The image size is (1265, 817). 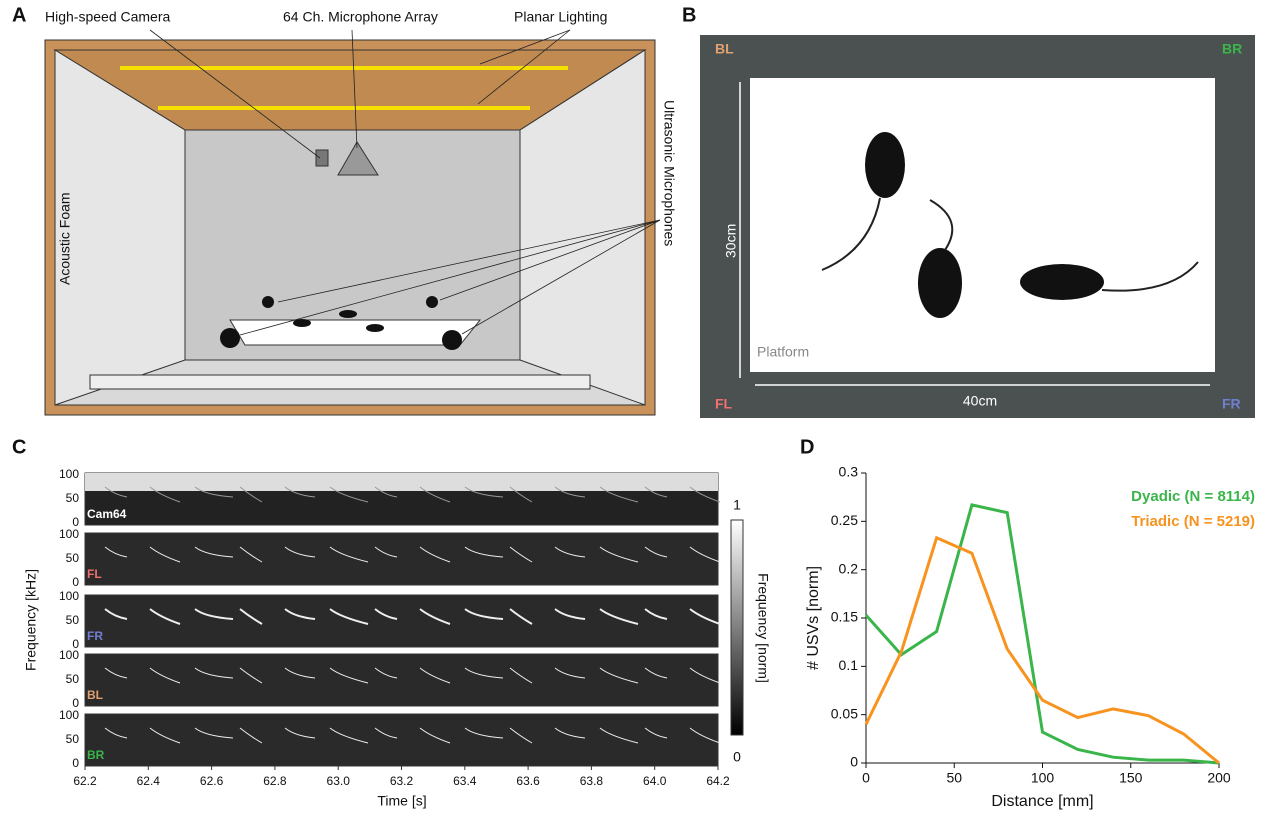 I want to click on y-tick-label: 0.3, so click(x=849, y=472).